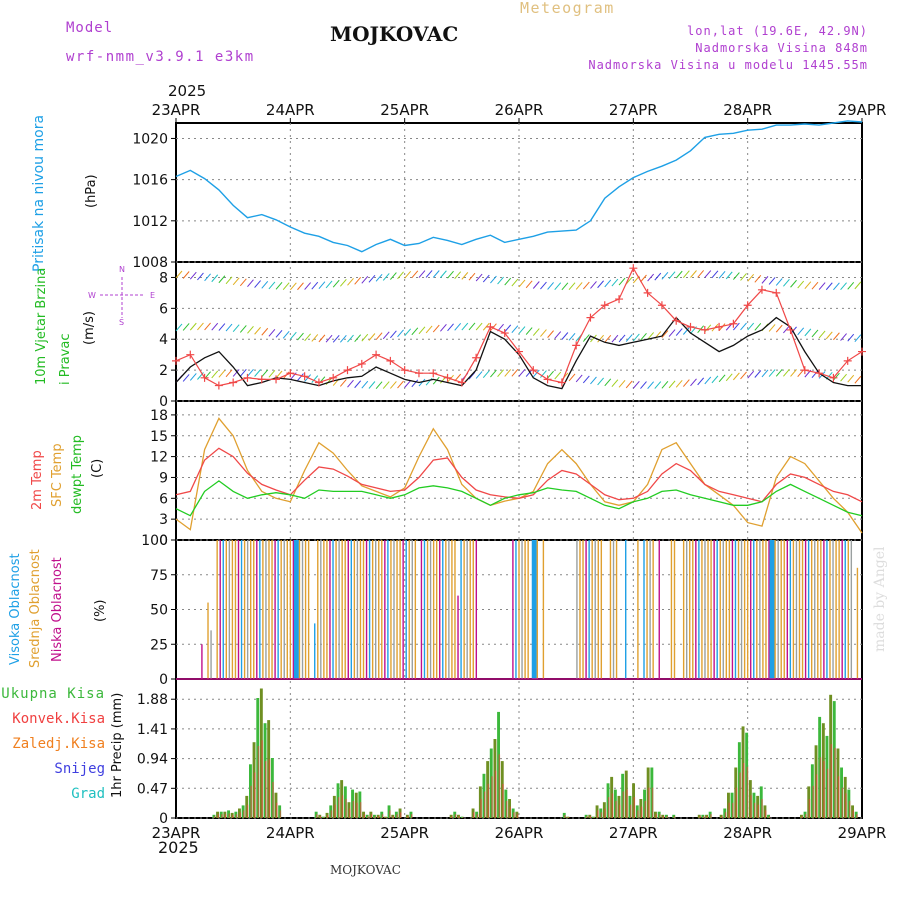 The width and height of the screenshot is (900, 900). Describe the element at coordinates (163, 520) in the screenshot. I see `y-tick-label: 3` at that location.